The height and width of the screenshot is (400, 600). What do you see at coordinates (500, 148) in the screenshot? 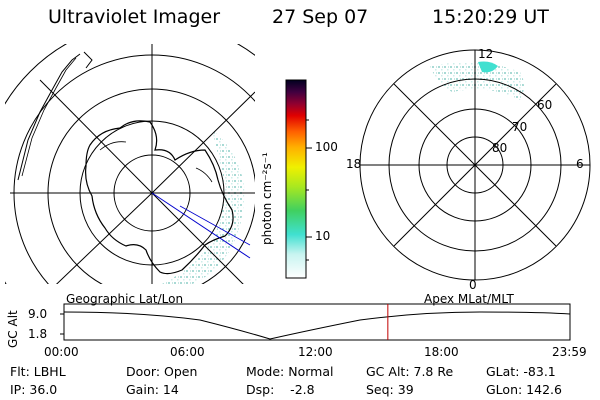
I see `mlat-label-80: 80` at bounding box center [500, 148].